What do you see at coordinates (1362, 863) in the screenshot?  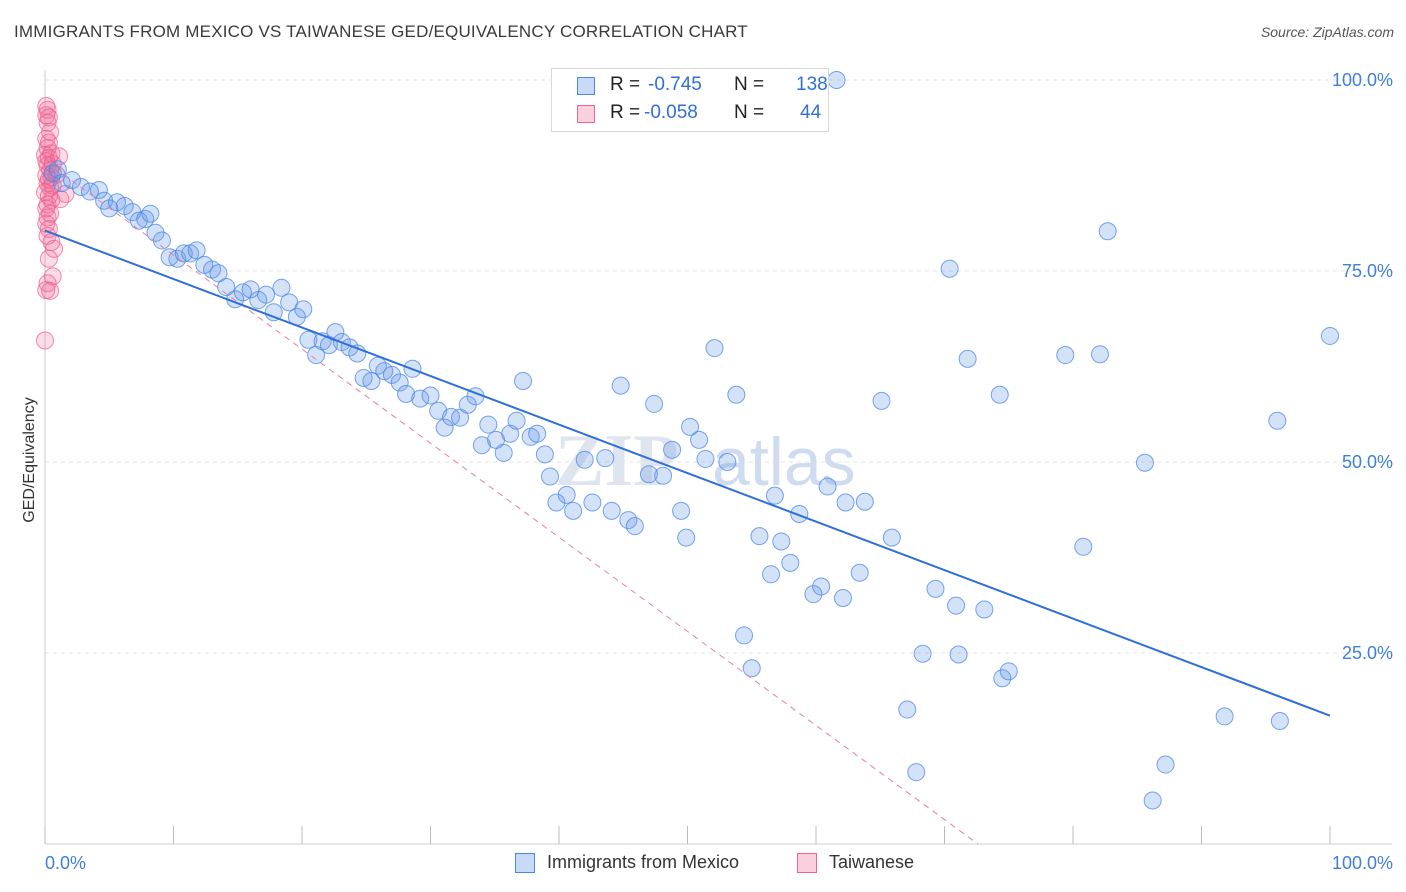 I see `x-tick-label: 100.0%` at bounding box center [1362, 863].